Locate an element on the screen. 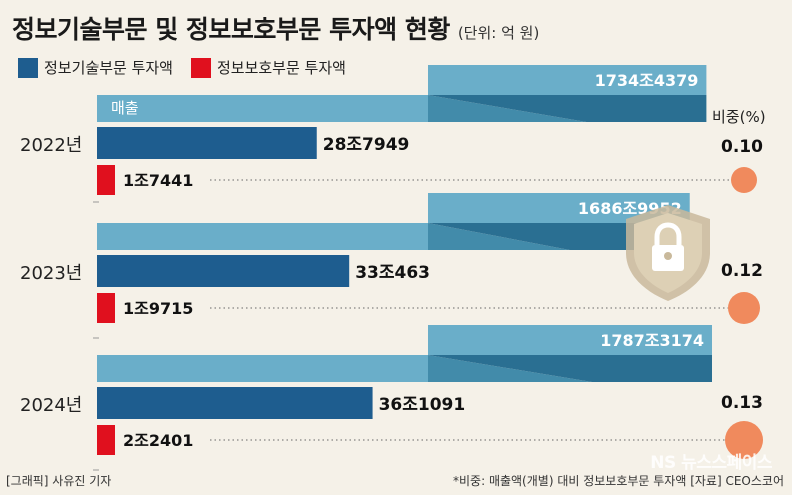 Image resolution: width=792 pixels, height=495 pixels. security-value-label: 2조2401 is located at coordinates (158, 440).